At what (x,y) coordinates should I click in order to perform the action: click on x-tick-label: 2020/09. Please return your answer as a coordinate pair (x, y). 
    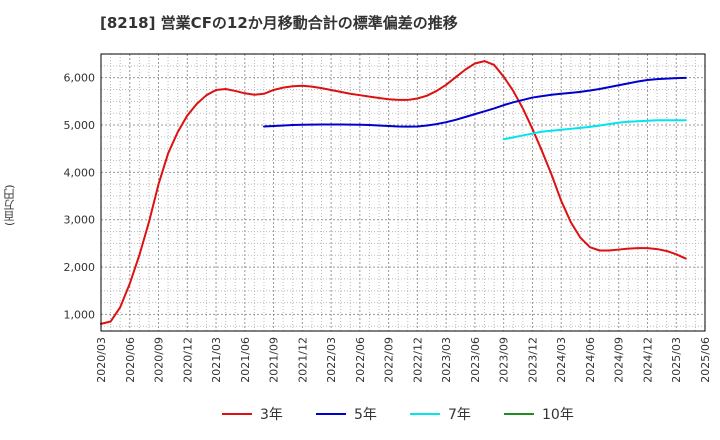
    Looking at the image, I should click on (159, 360).